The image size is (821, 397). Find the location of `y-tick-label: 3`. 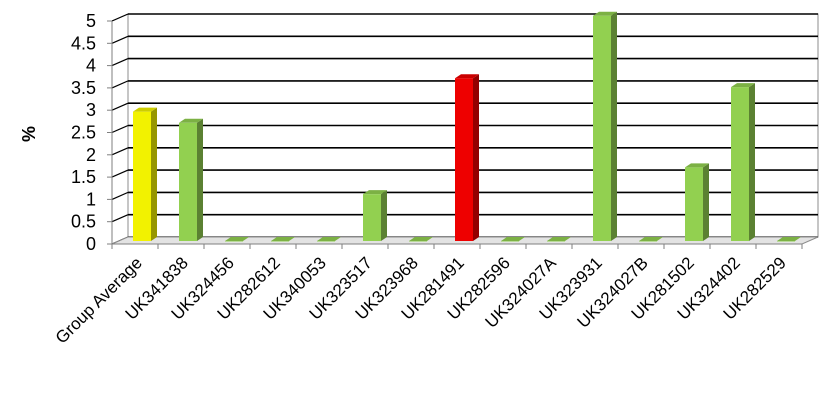

y-tick-label: 3 is located at coordinates (91, 110).